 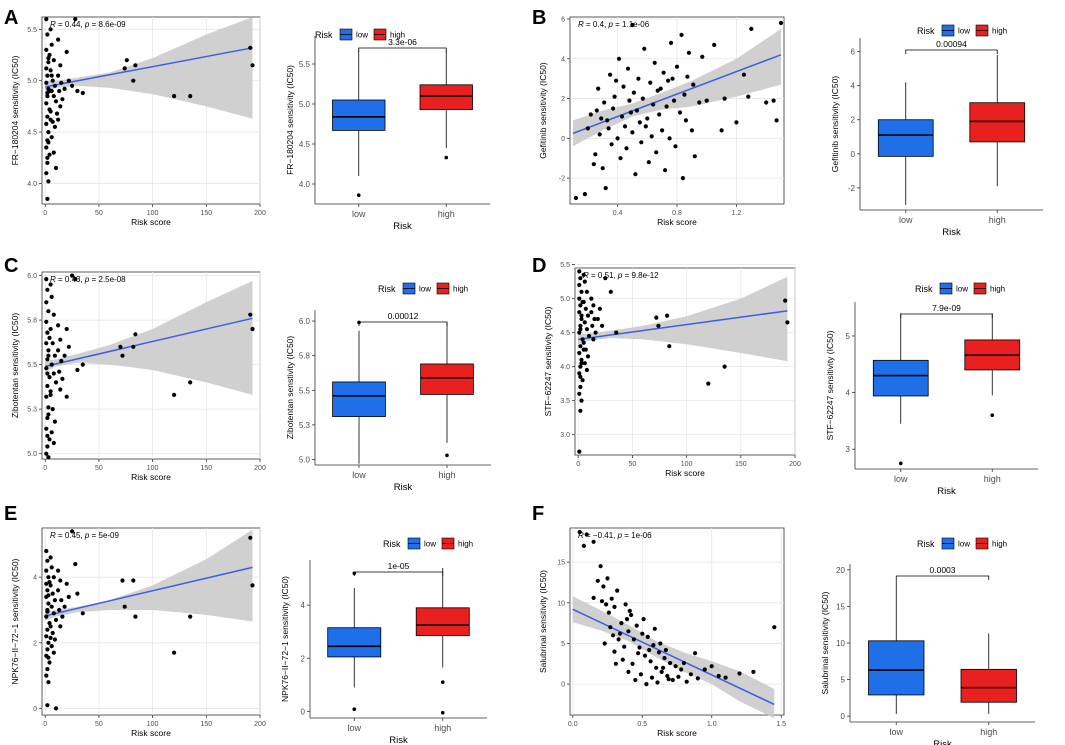 What do you see at coordinates (840, 570) in the screenshot?
I see `y-tick-label: 20` at bounding box center [840, 570].